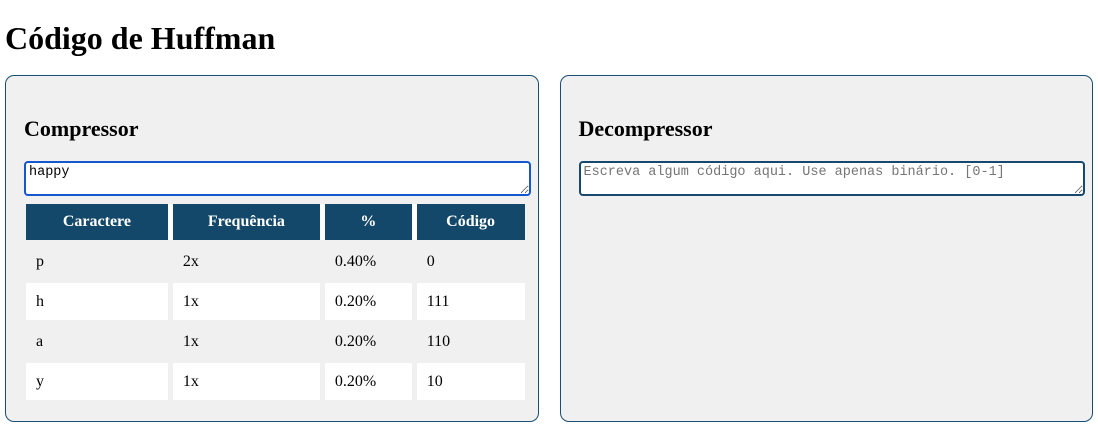 Image resolution: width=1098 pixels, height=440 pixels. I want to click on table-cell: a, so click(40, 342).